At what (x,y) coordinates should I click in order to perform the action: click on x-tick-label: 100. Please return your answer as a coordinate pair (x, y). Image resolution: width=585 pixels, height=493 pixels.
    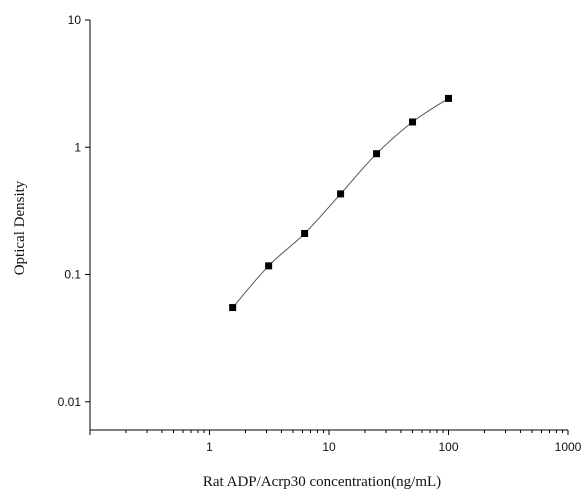
    Looking at the image, I should click on (448, 447).